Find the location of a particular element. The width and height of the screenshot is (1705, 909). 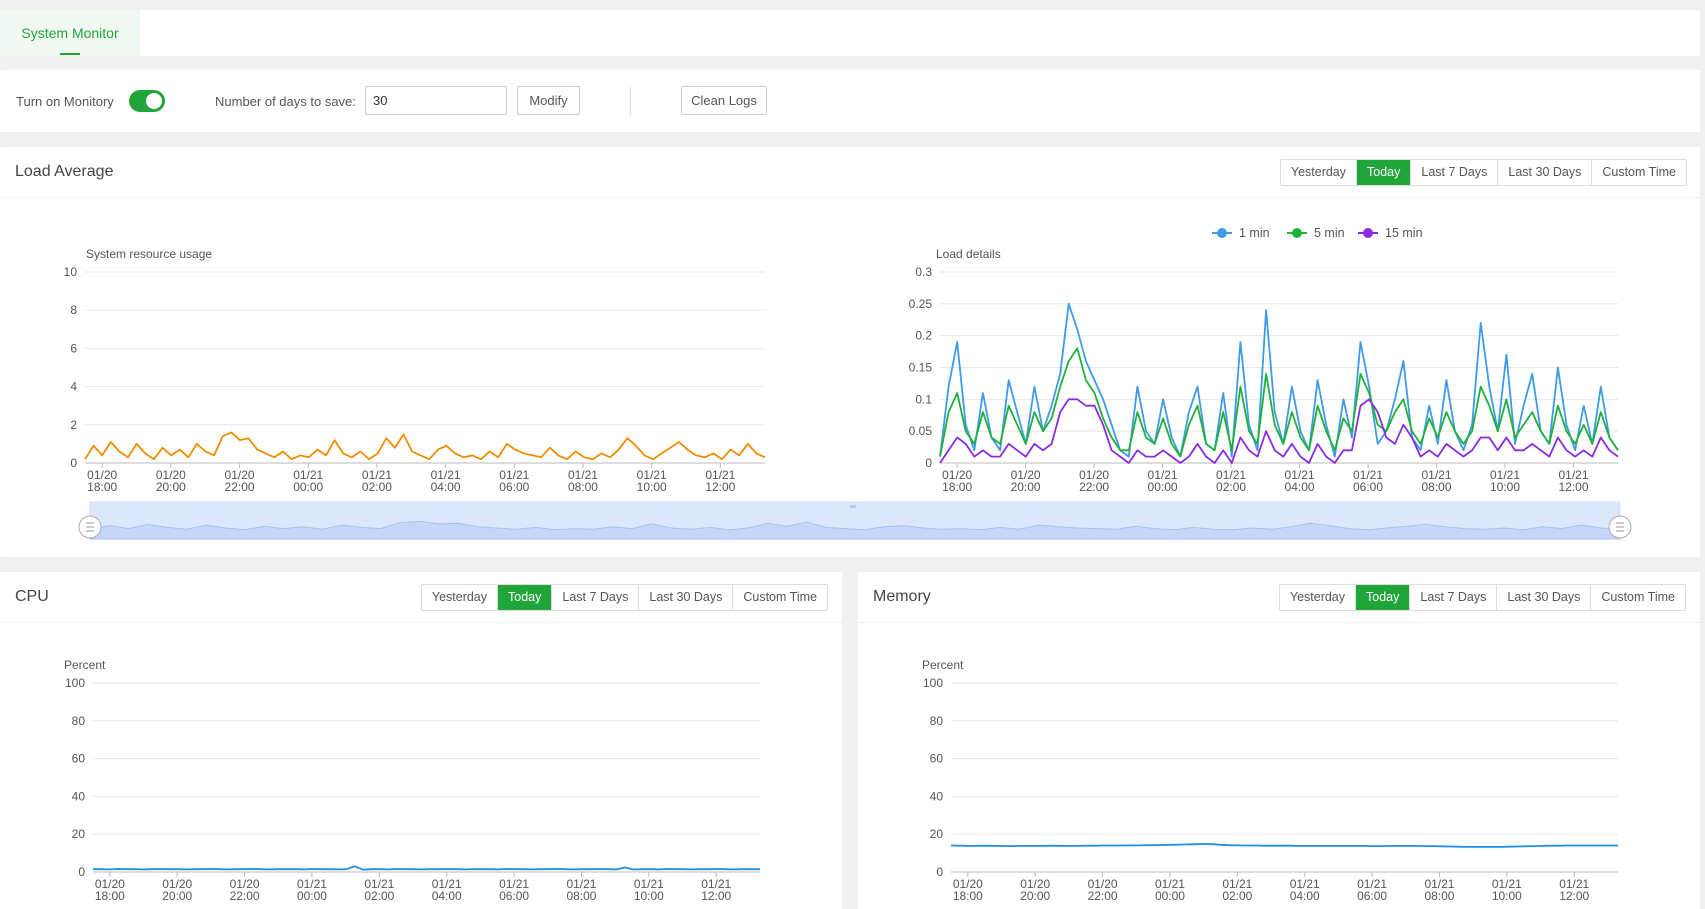

y-tick-label: 0.1 is located at coordinates (923, 399).